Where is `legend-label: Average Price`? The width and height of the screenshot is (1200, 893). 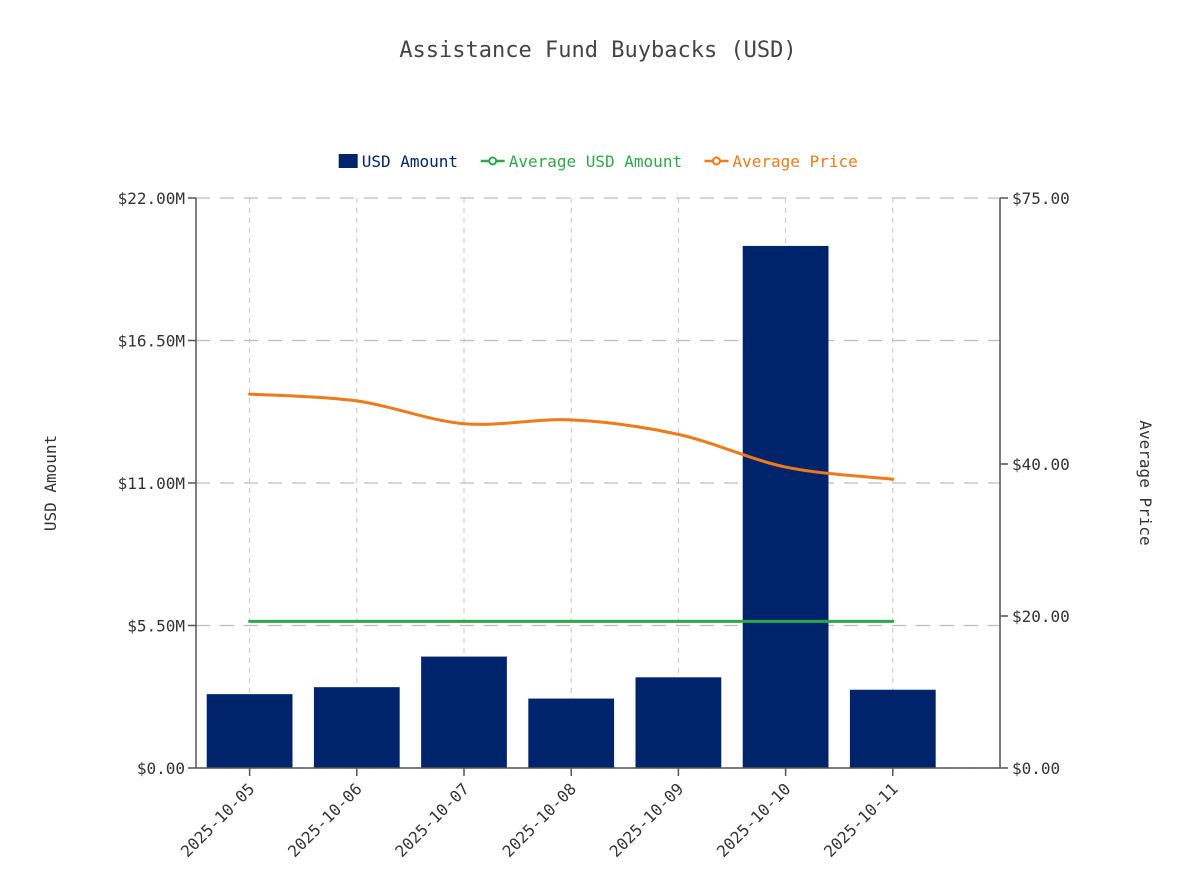 legend-label: Average Price is located at coordinates (795, 161).